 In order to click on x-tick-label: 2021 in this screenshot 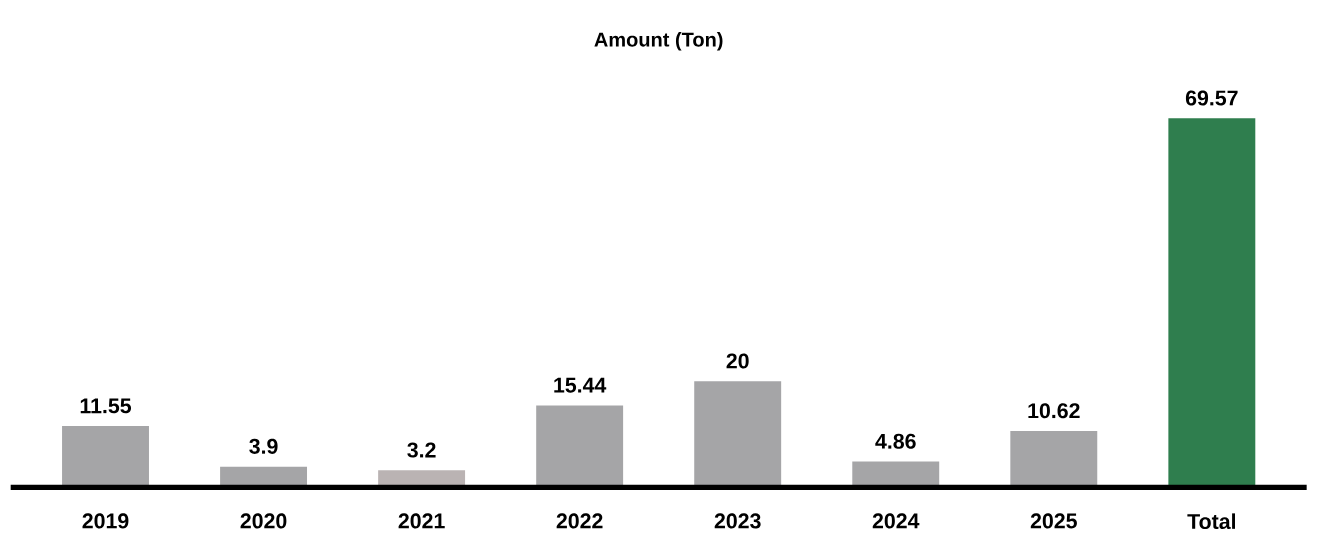, I will do `click(421, 521)`.